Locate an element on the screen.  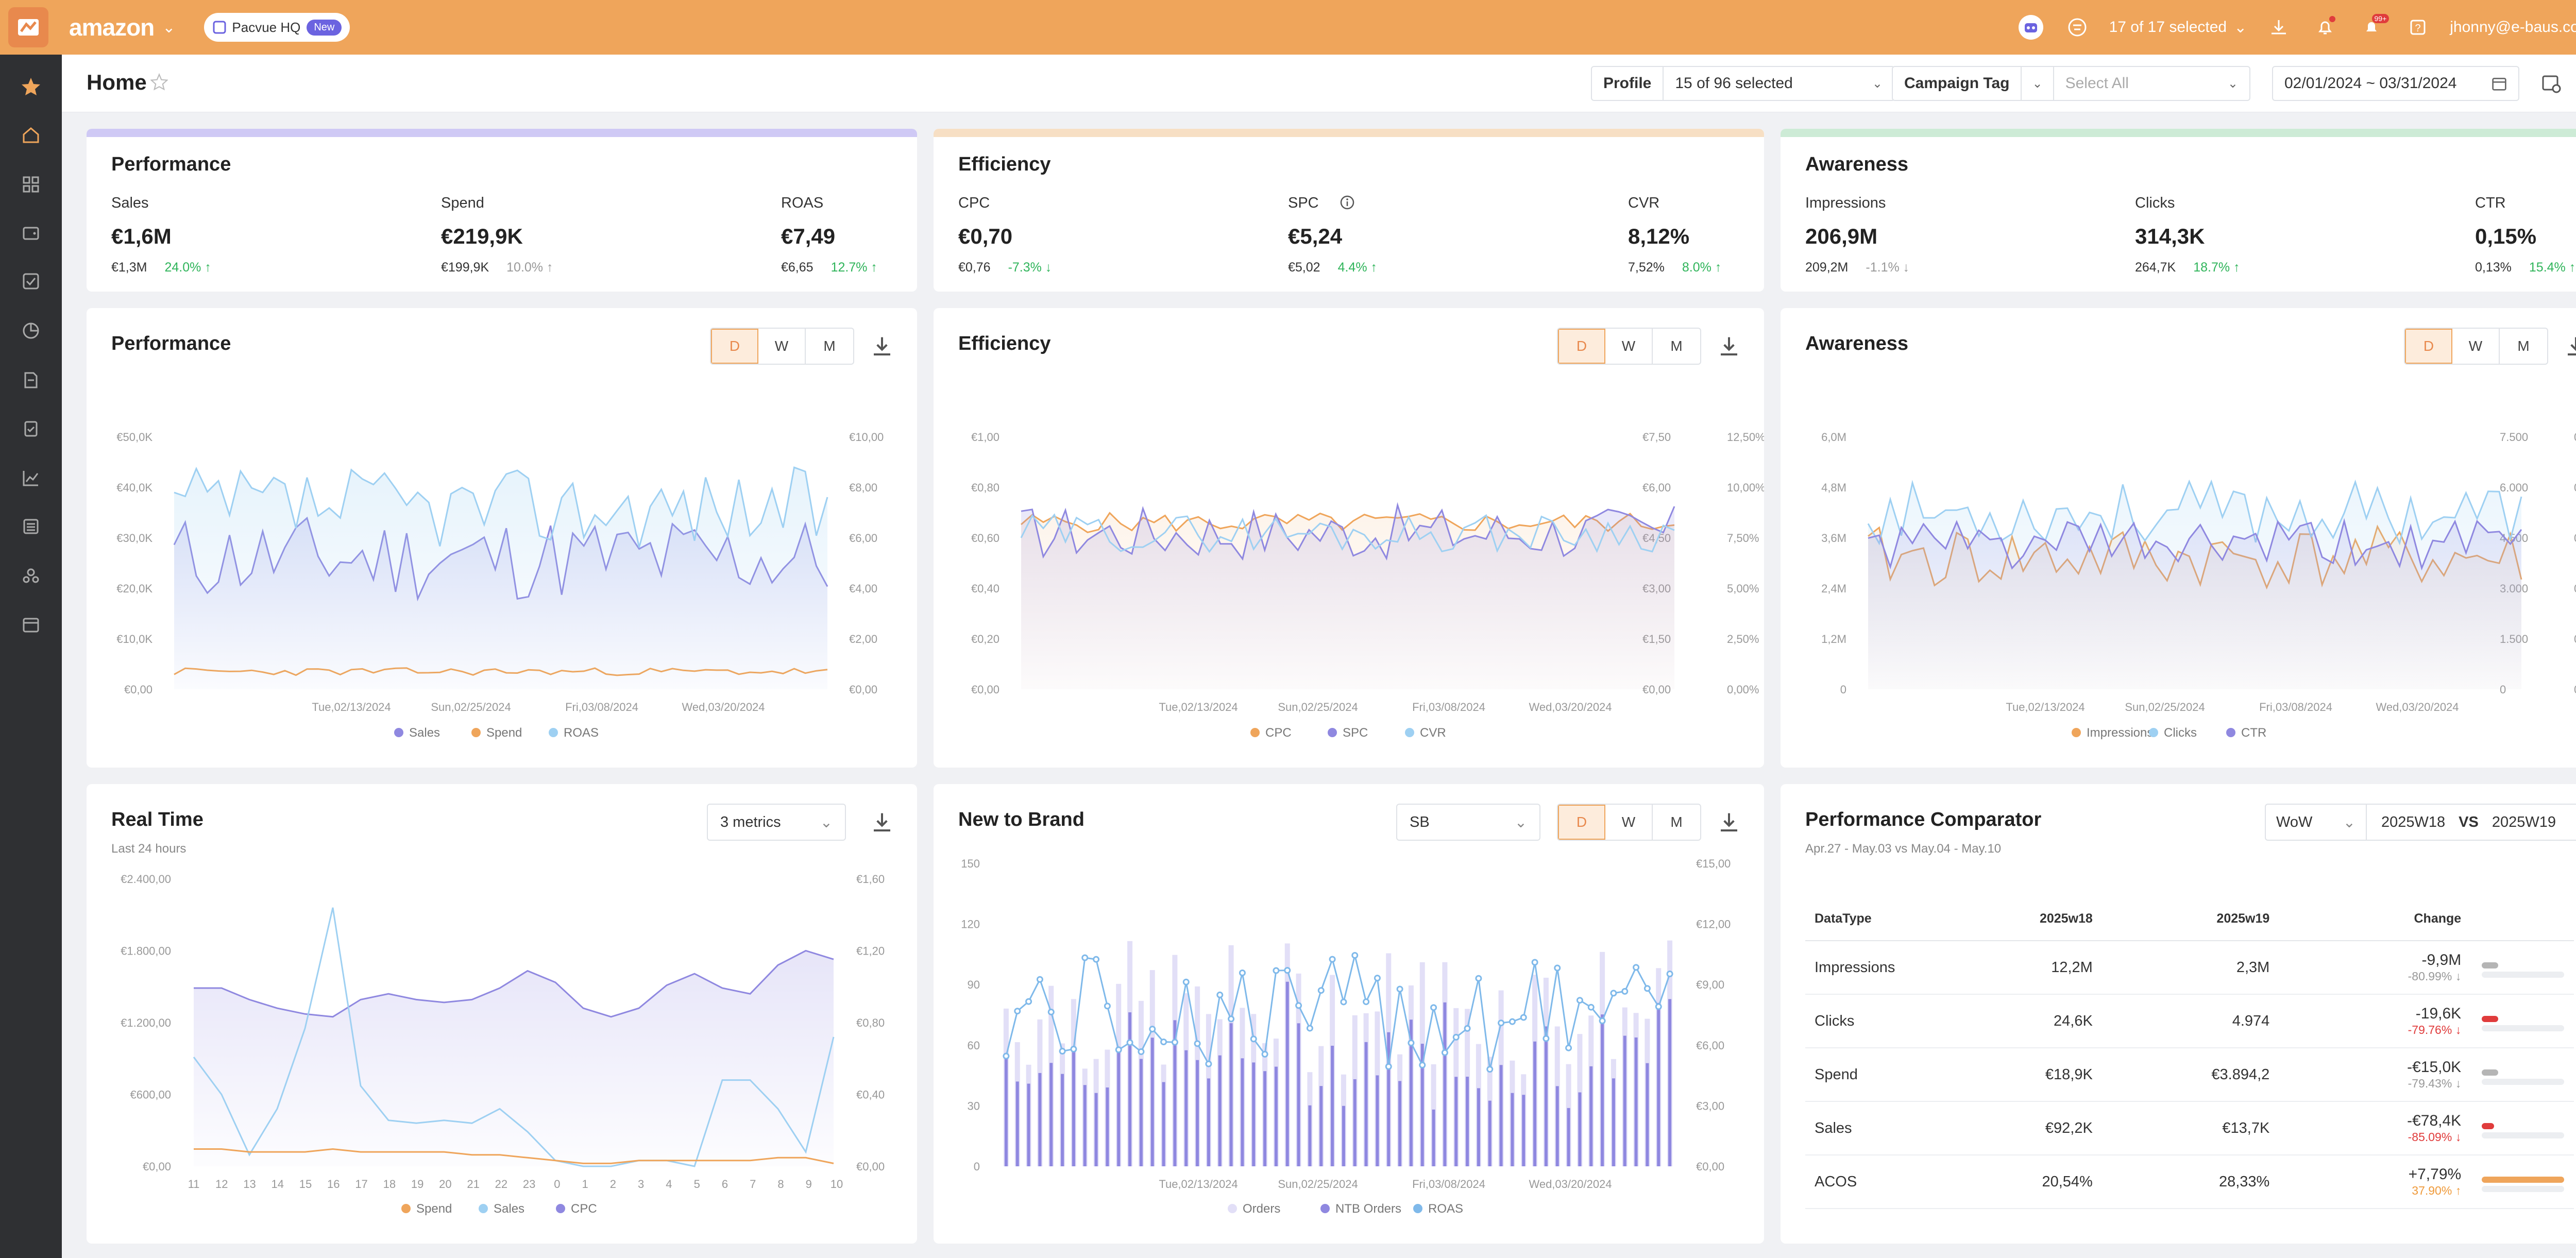
download-icon is located at coordinates (2570, 346).